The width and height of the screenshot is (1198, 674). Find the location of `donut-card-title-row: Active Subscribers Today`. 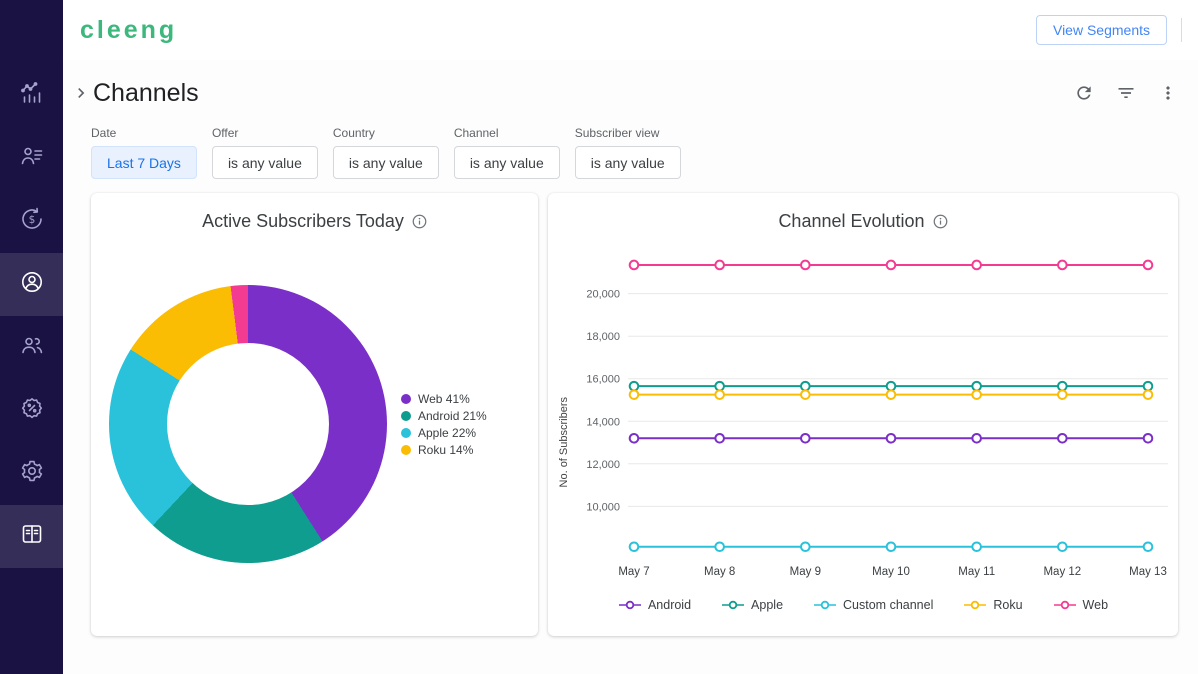

donut-card-title-row: Active Subscribers Today is located at coordinates (314, 221).